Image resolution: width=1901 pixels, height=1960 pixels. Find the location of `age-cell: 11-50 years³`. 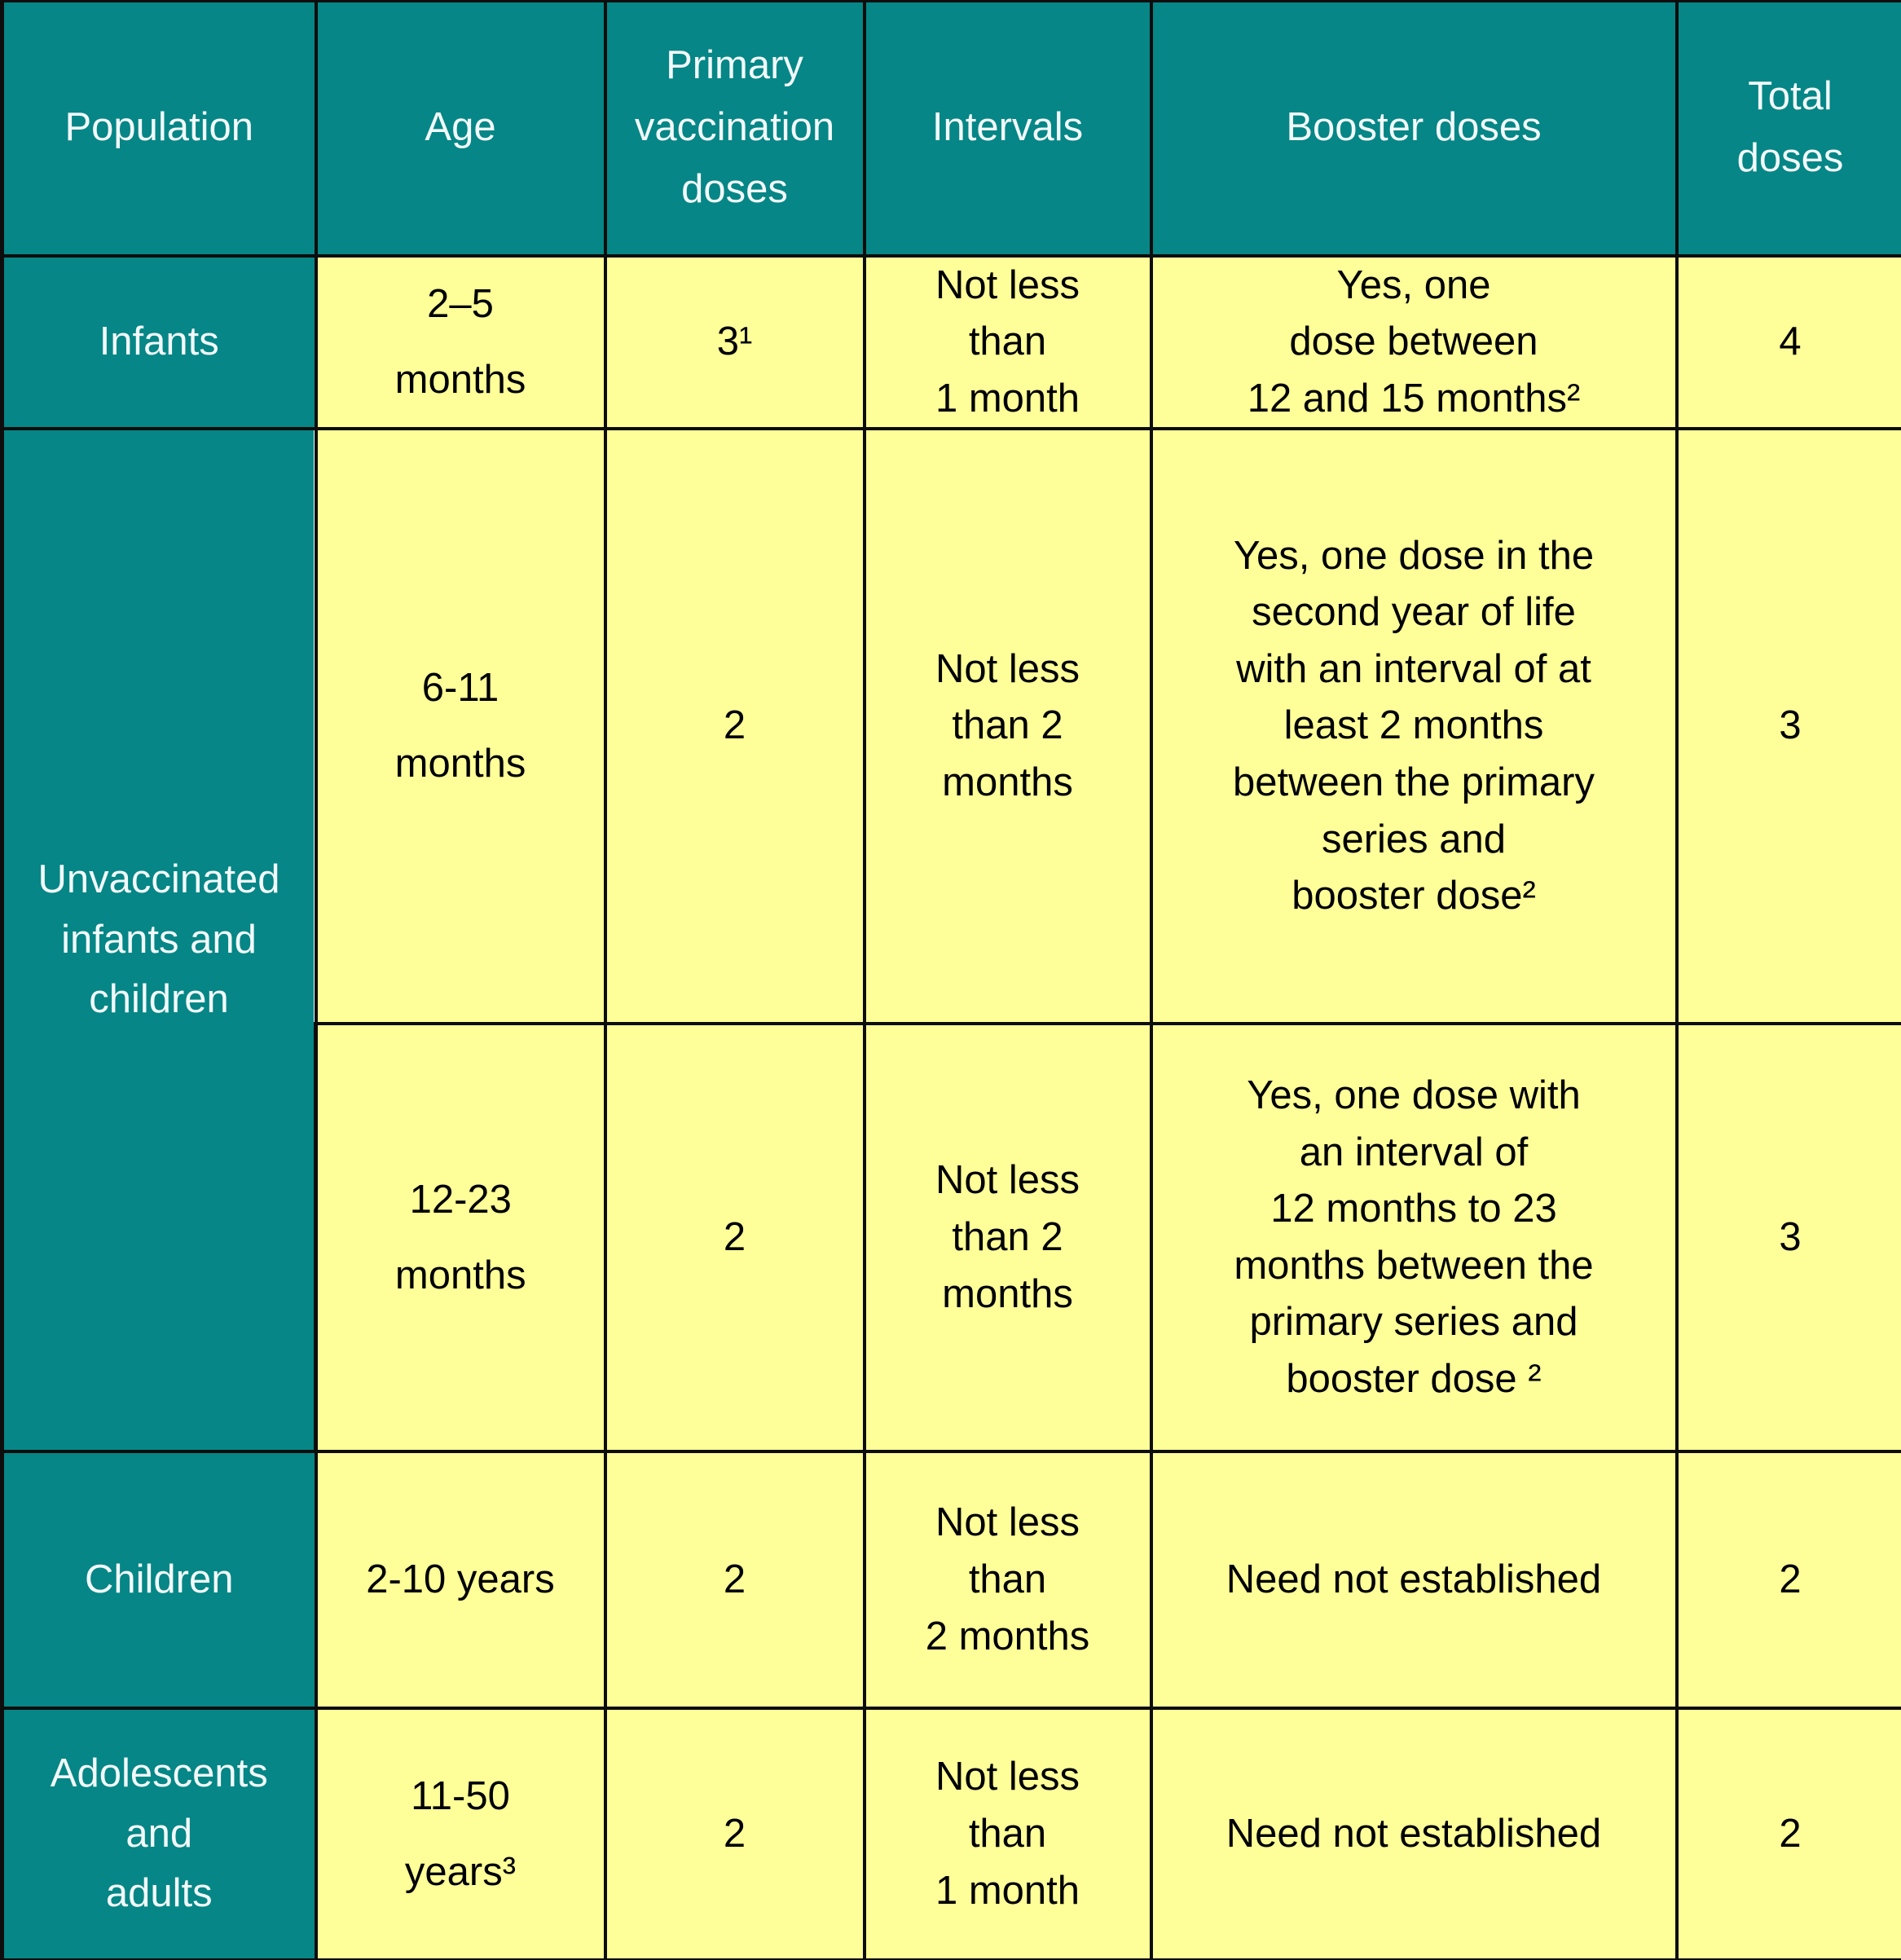

age-cell: 11-50 years³ is located at coordinates (460, 1833).